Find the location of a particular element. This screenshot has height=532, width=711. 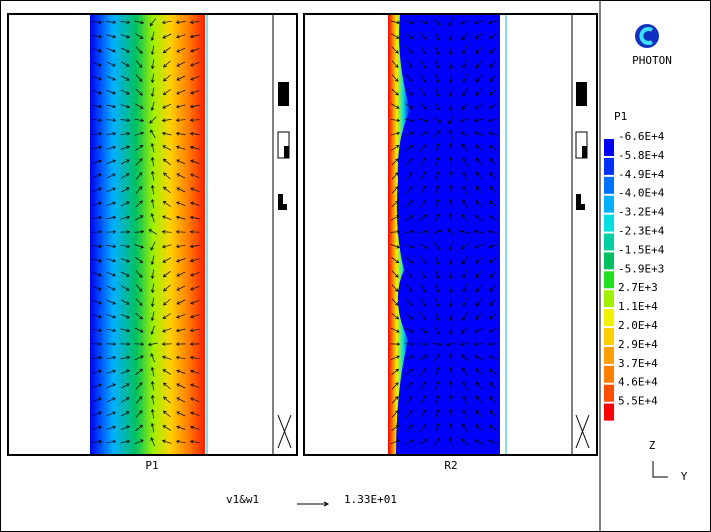

legend-label: -5.9E+3 is located at coordinates (641, 268).